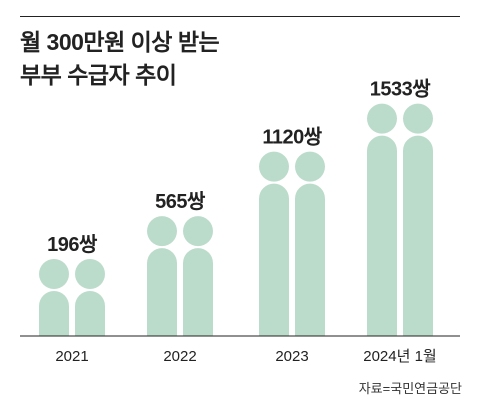  Describe the element at coordinates (72, 244) in the screenshot. I see `value-label-0: 196쌍` at that location.